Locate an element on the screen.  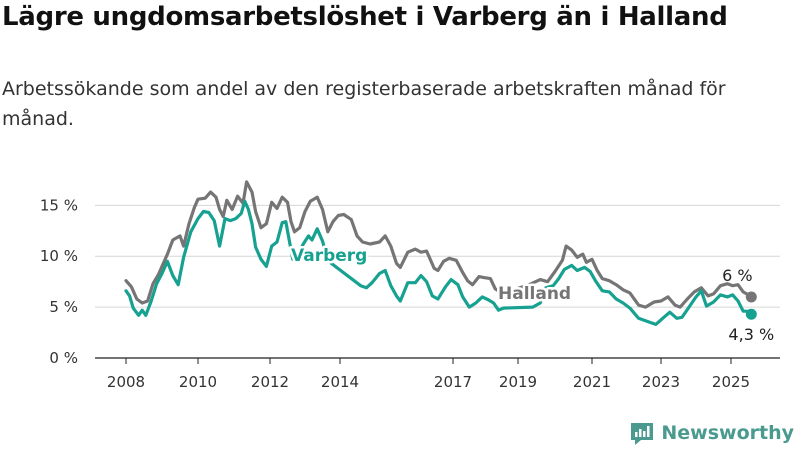
end-point-halland is located at coordinates (751, 297).